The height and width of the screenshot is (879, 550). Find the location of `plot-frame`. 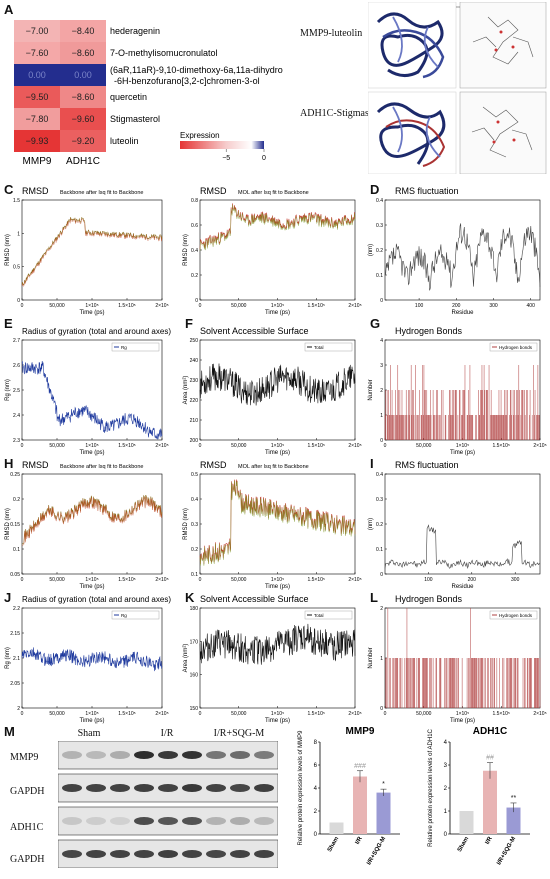

plot-frame is located at coordinates (277, 658).